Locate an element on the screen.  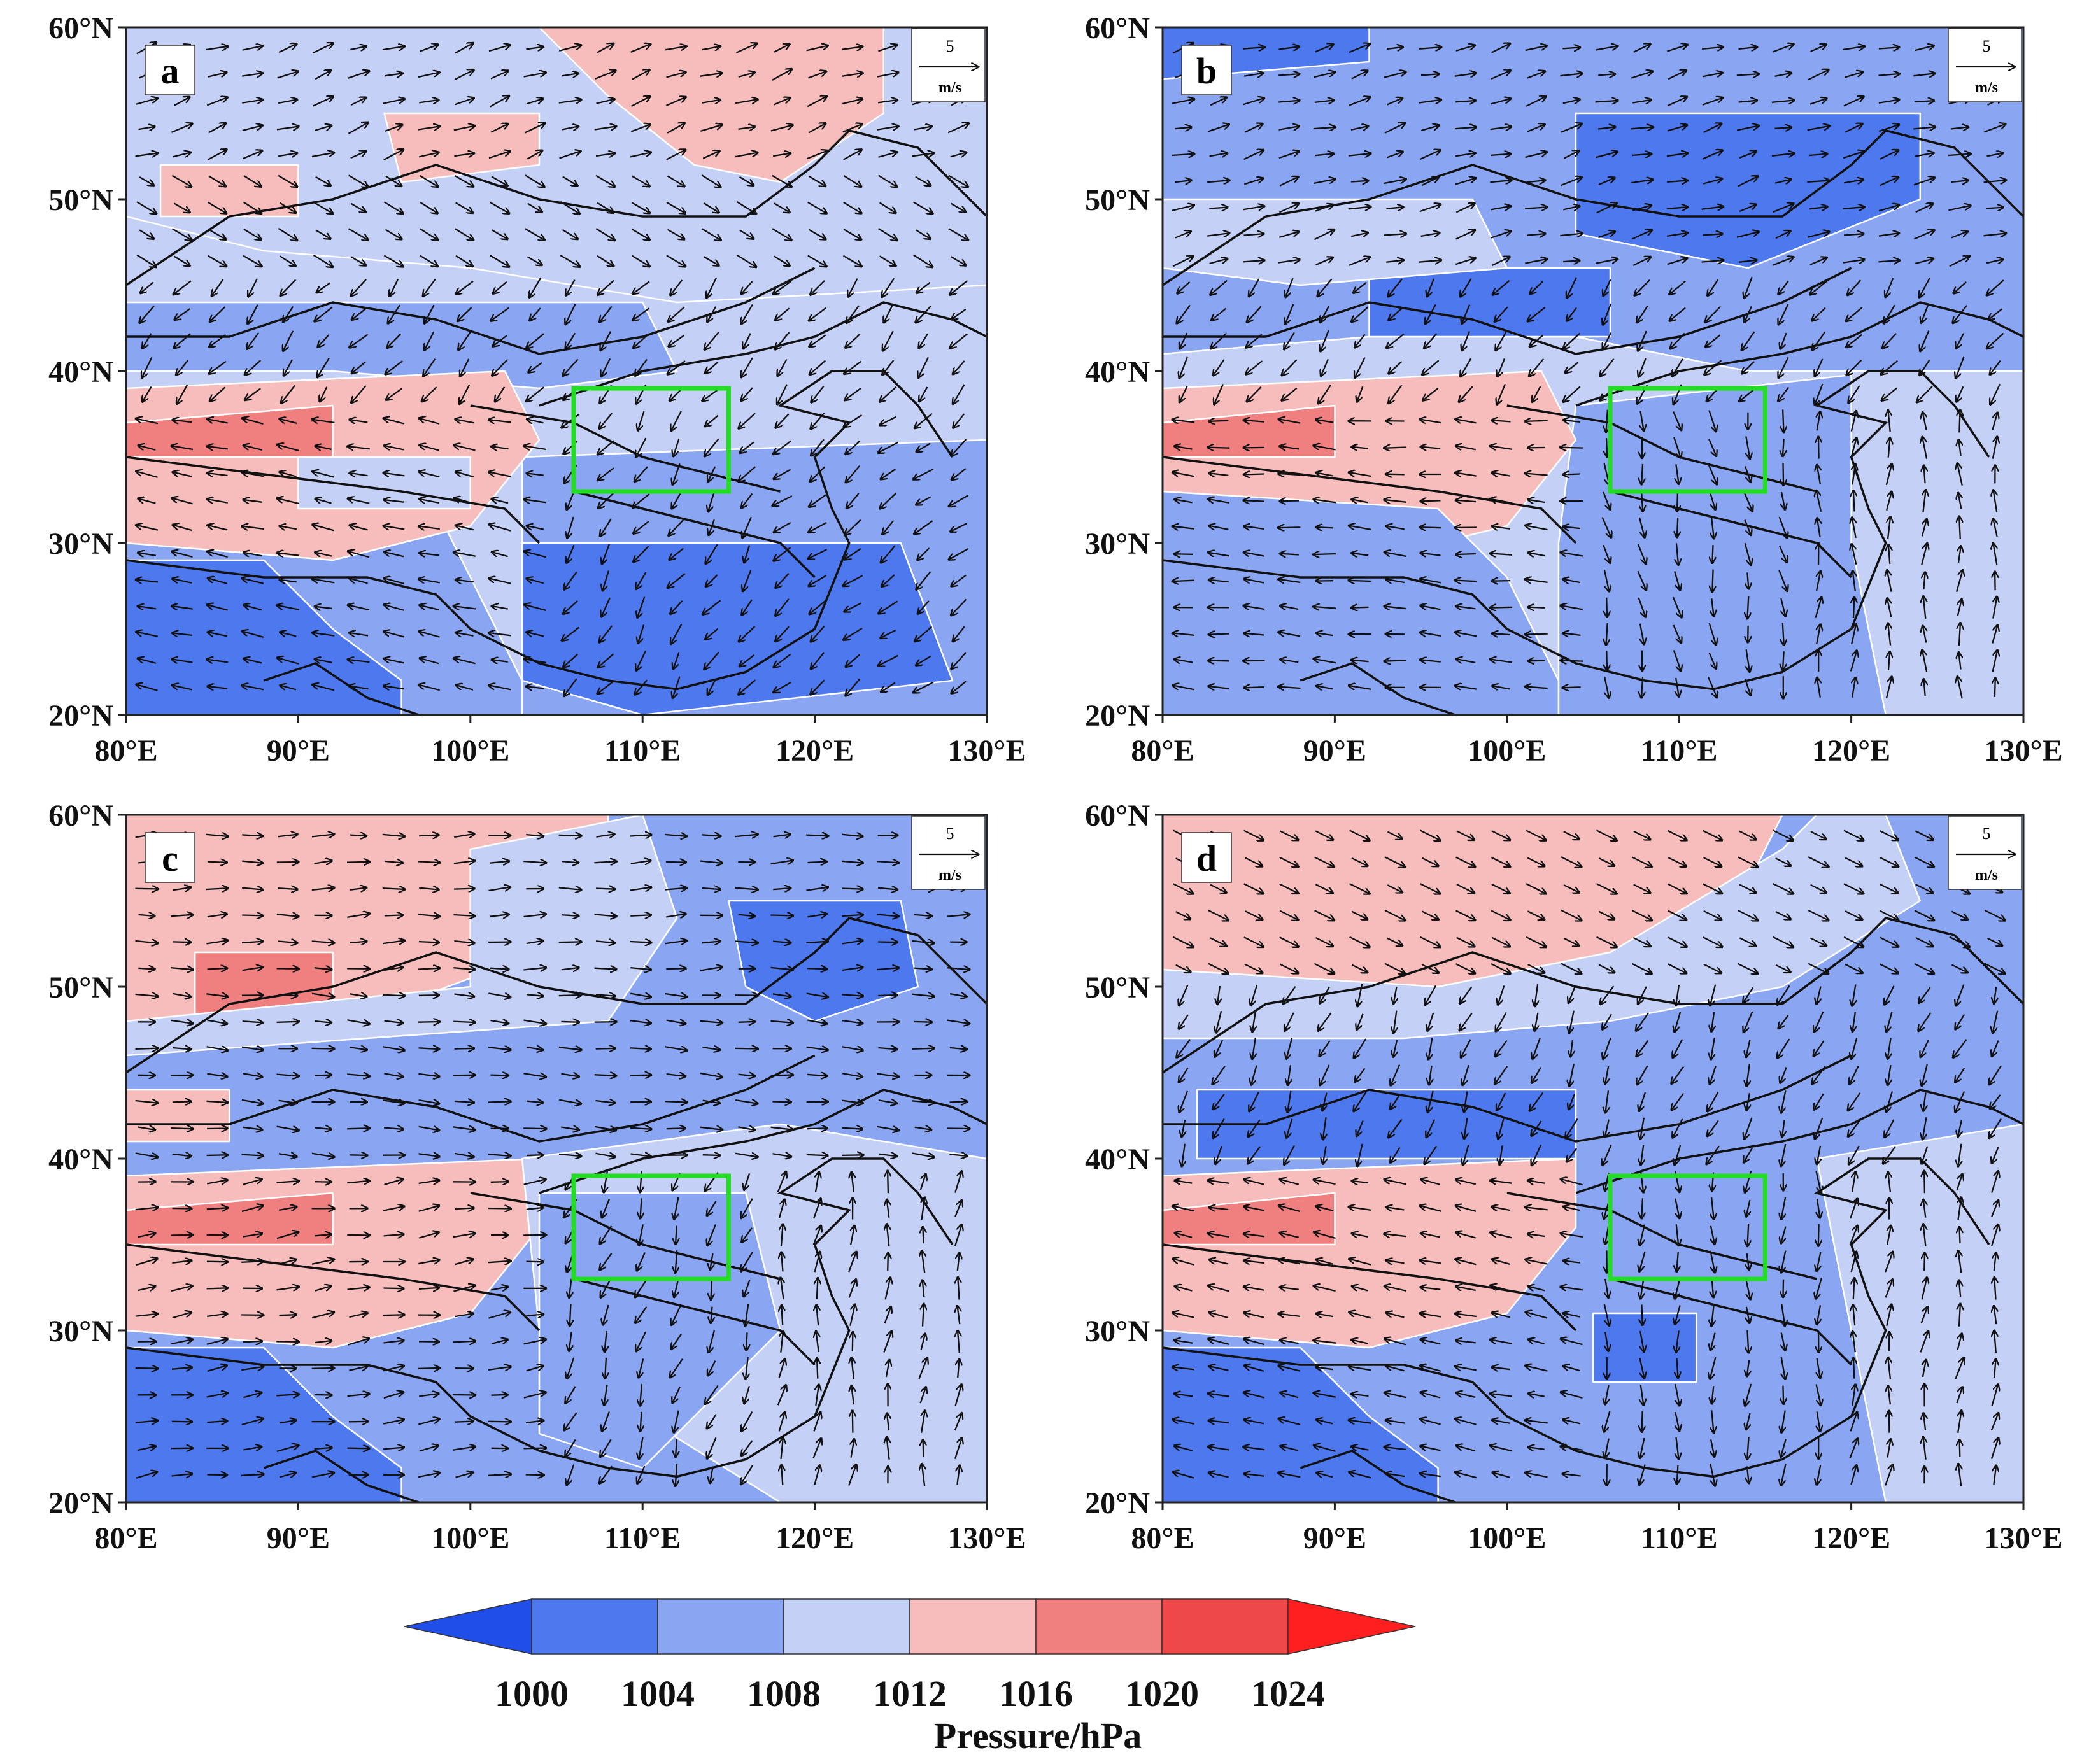
pressure-contour-region is located at coordinates (1936, 543).